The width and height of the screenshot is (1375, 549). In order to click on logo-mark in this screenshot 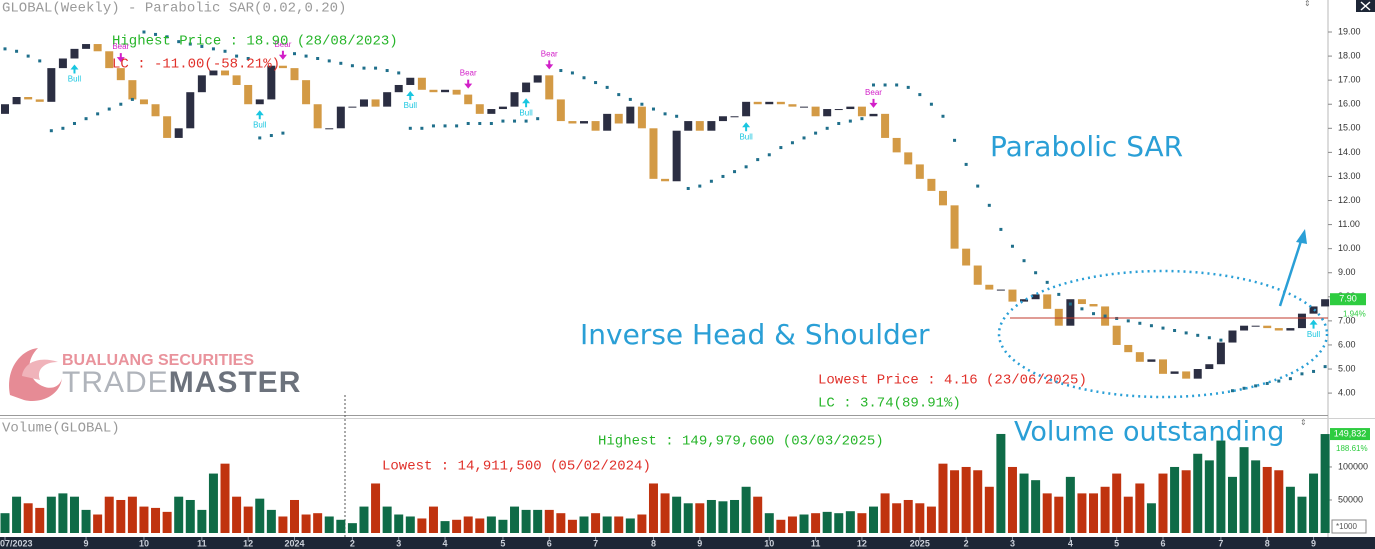, I will do `click(40, 369)`.